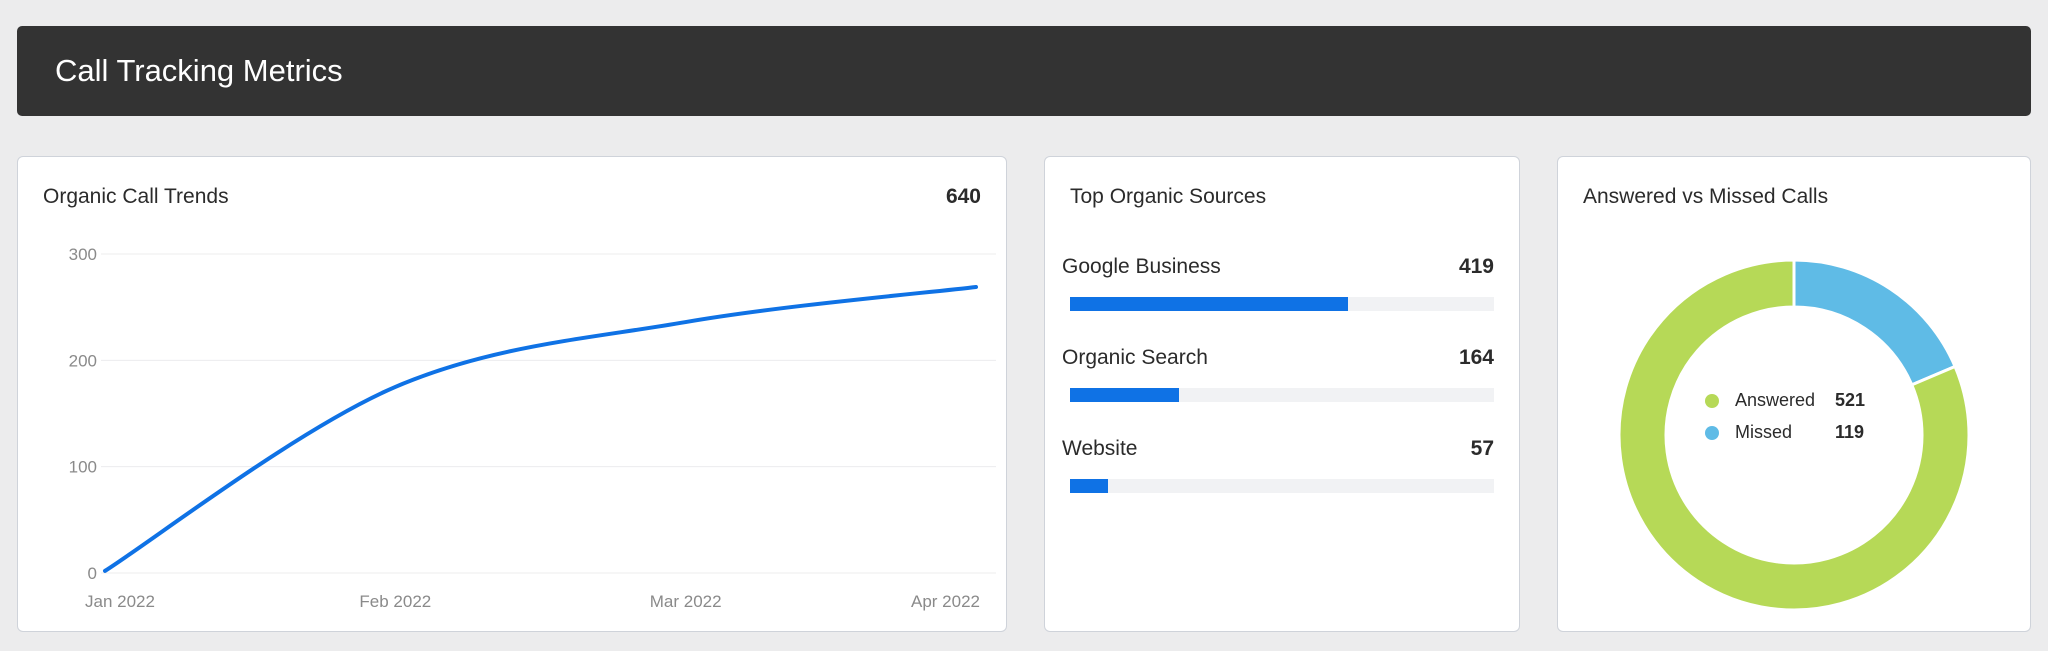 This screenshot has height=651, width=2048. Describe the element at coordinates (83, 254) in the screenshot. I see `y-tick-label: 300` at that location.